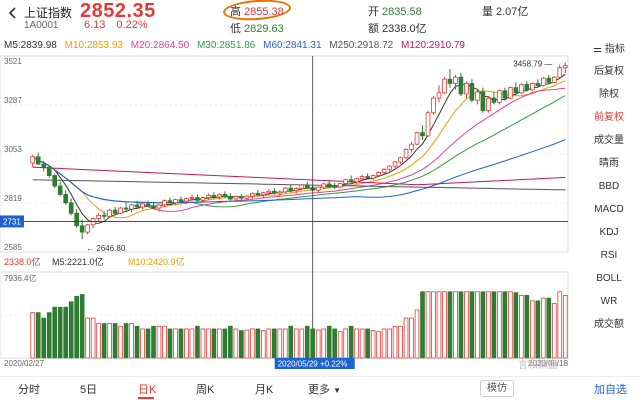 This screenshot has width=640, height=400. I want to click on ma120-label: M120:2910.79, so click(433, 45).